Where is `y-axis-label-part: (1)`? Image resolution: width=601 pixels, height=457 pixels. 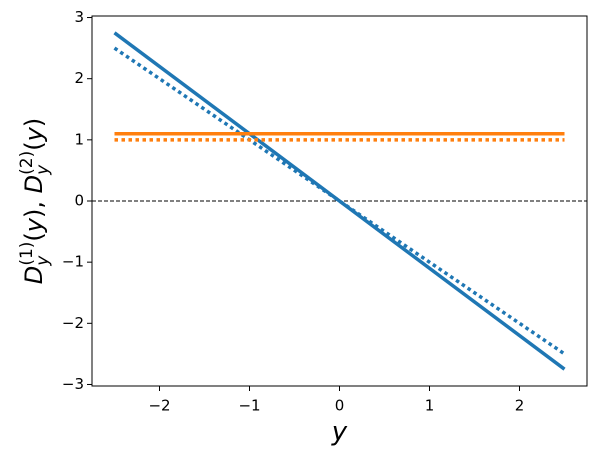
y-axis-label-part: (1) is located at coordinates (27, 254).